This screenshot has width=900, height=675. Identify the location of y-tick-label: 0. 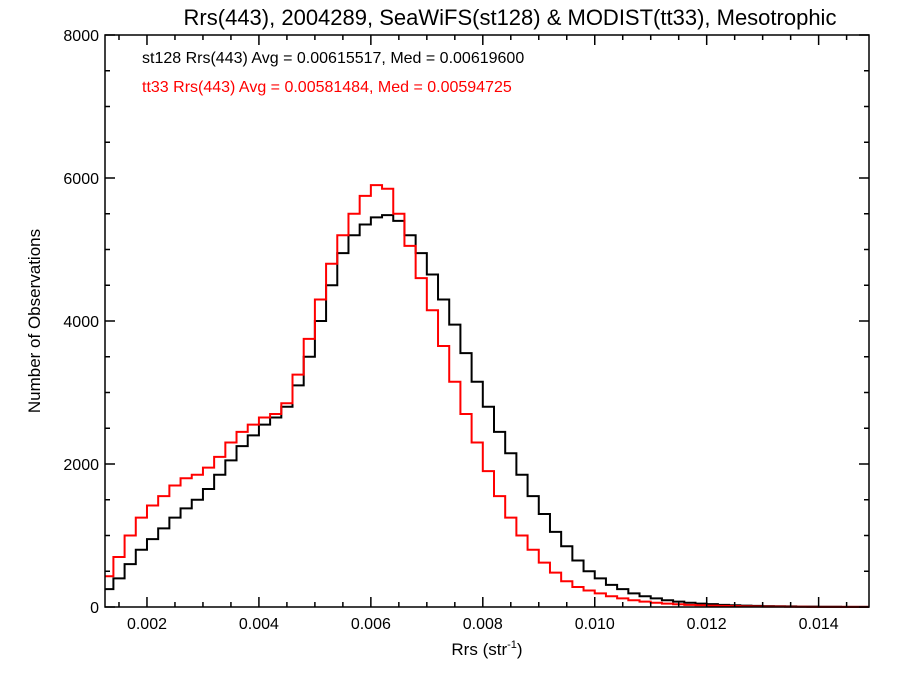
(94, 608).